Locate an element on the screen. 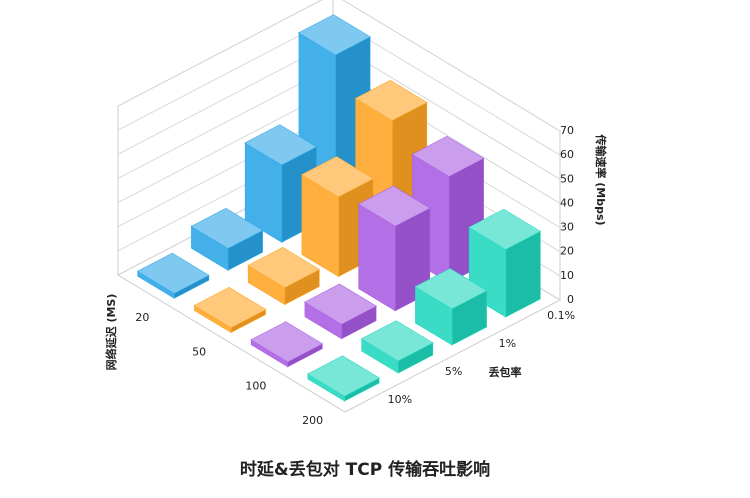 The width and height of the screenshot is (750, 498). z-tick-label: 20 is located at coordinates (567, 251).